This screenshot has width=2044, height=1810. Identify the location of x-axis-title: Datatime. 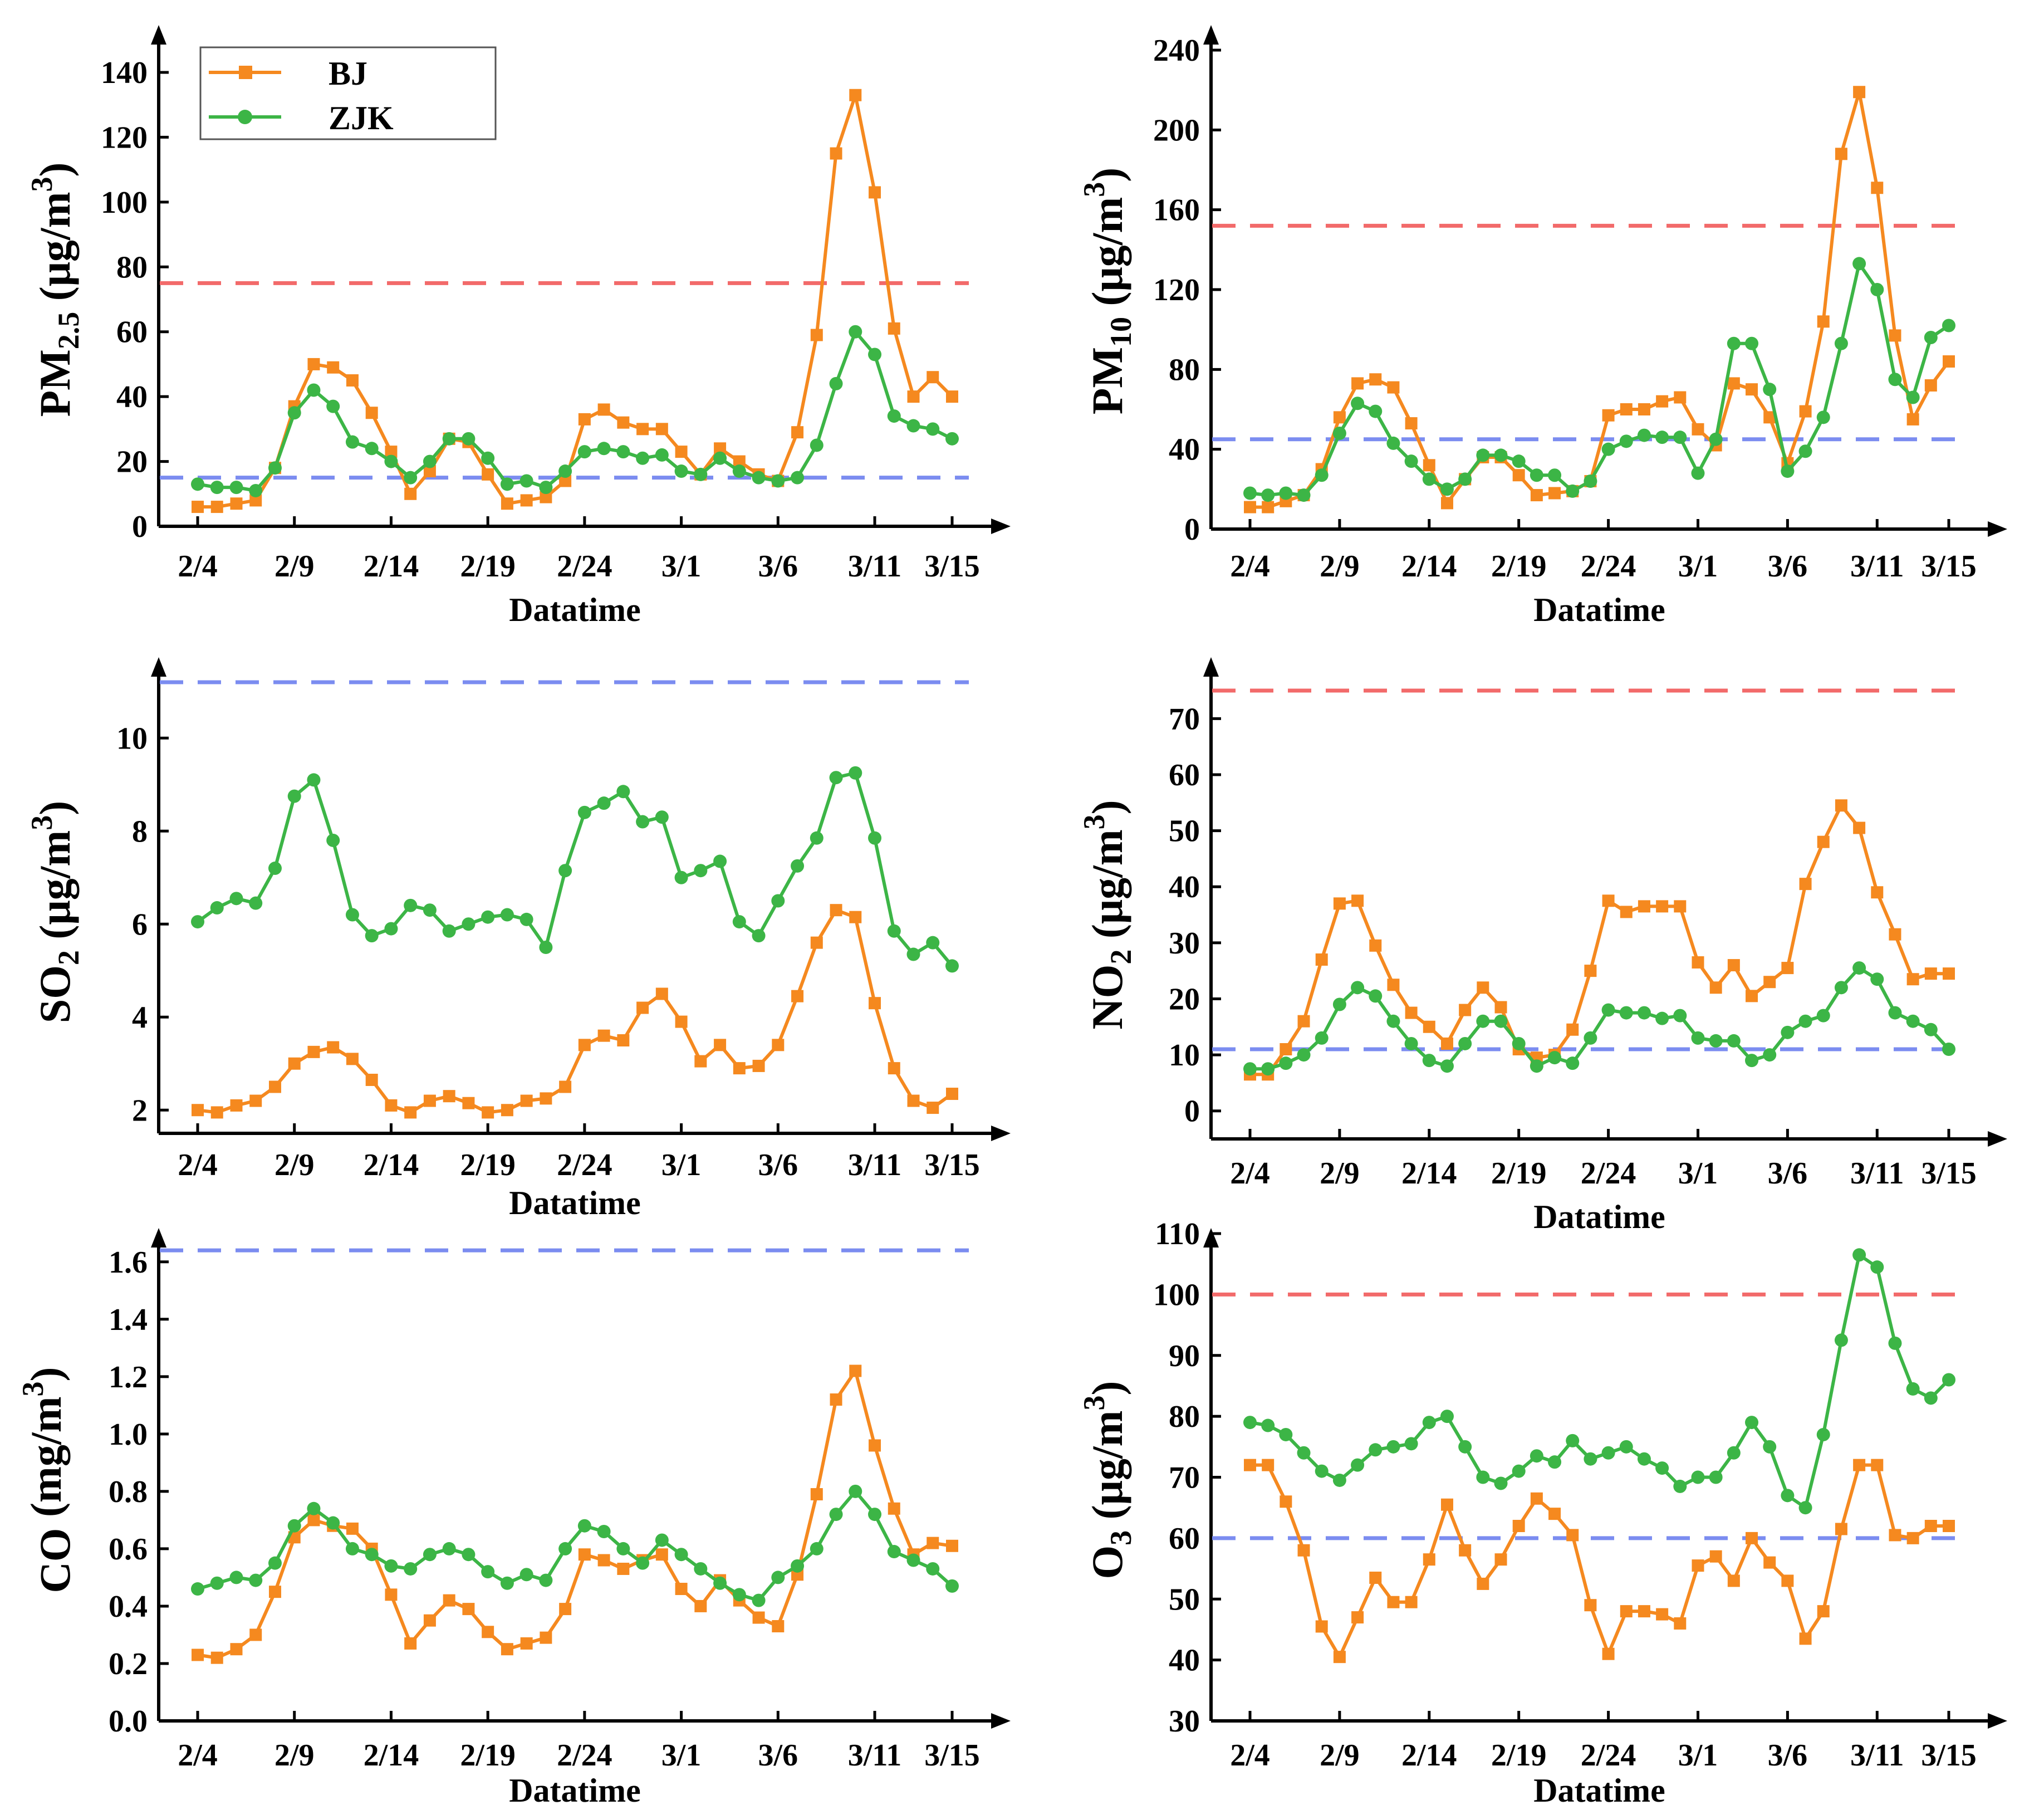
(1599, 609).